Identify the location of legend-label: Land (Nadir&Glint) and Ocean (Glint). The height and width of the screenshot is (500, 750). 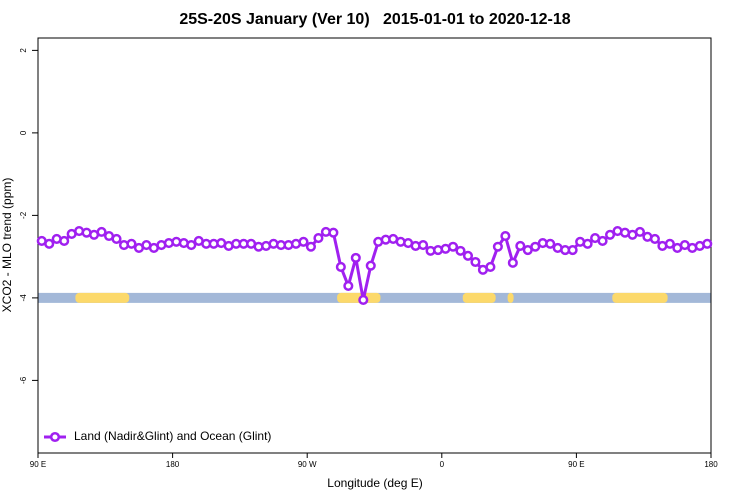
(172, 436).